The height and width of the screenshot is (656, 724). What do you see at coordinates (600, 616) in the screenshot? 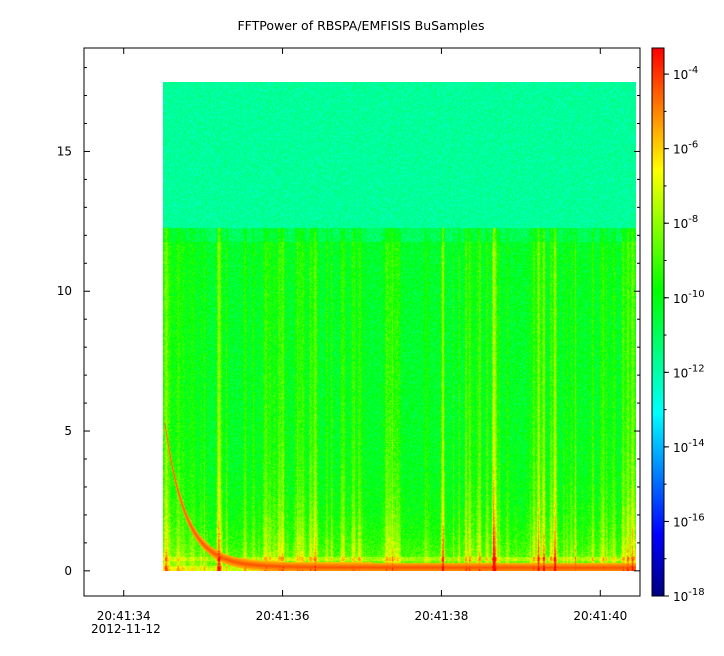
I see `x-tick-label: 20:41:40` at bounding box center [600, 616].